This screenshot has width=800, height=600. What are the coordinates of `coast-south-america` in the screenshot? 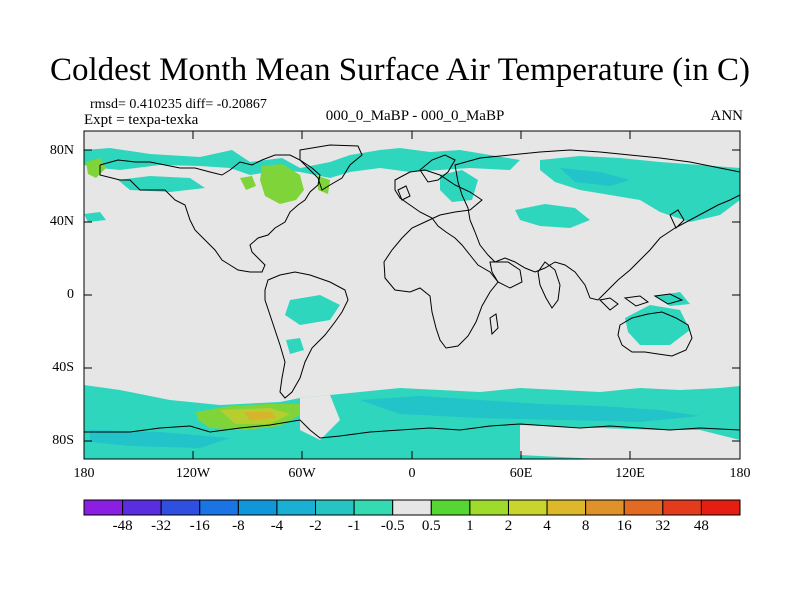 It's located at (306, 335).